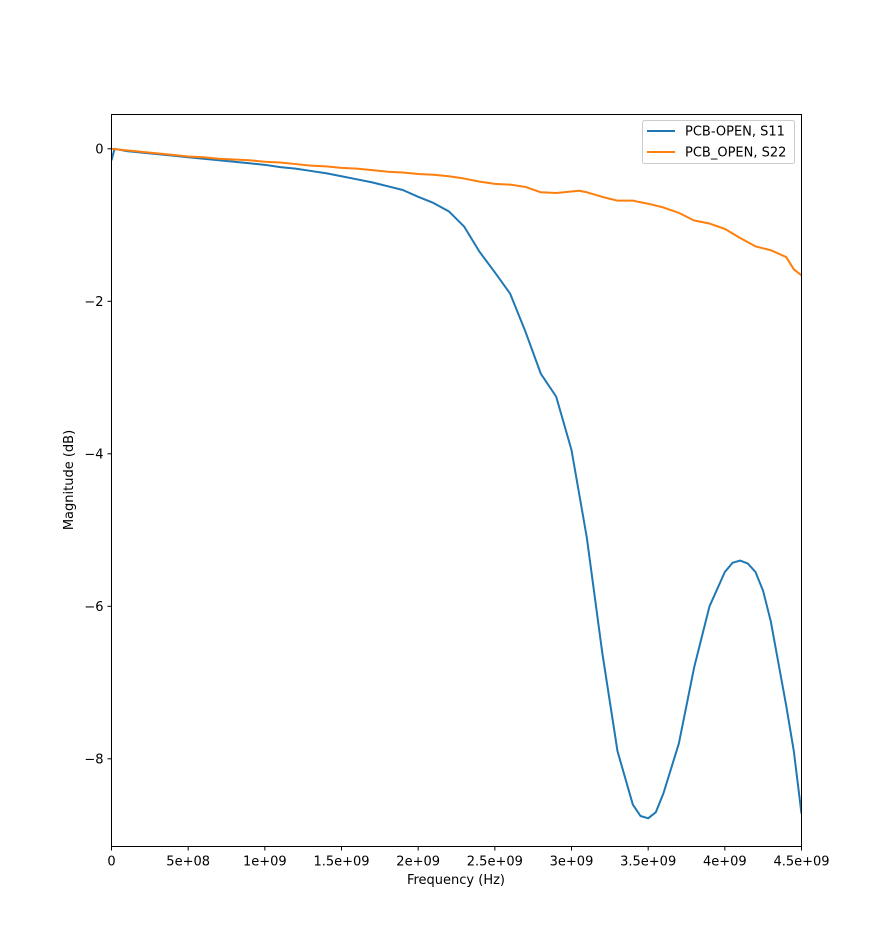 The height and width of the screenshot is (951, 889). What do you see at coordinates (265, 862) in the screenshot?
I see `x-tick-label: 1e+09` at bounding box center [265, 862].